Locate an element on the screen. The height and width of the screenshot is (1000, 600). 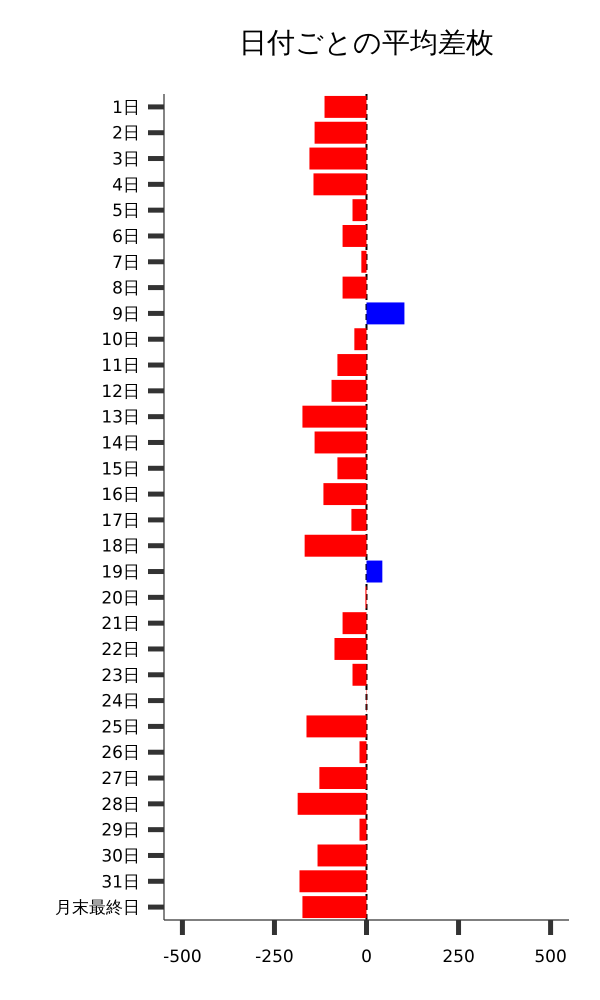
x-tick-label: 250 is located at coordinates (458, 957).